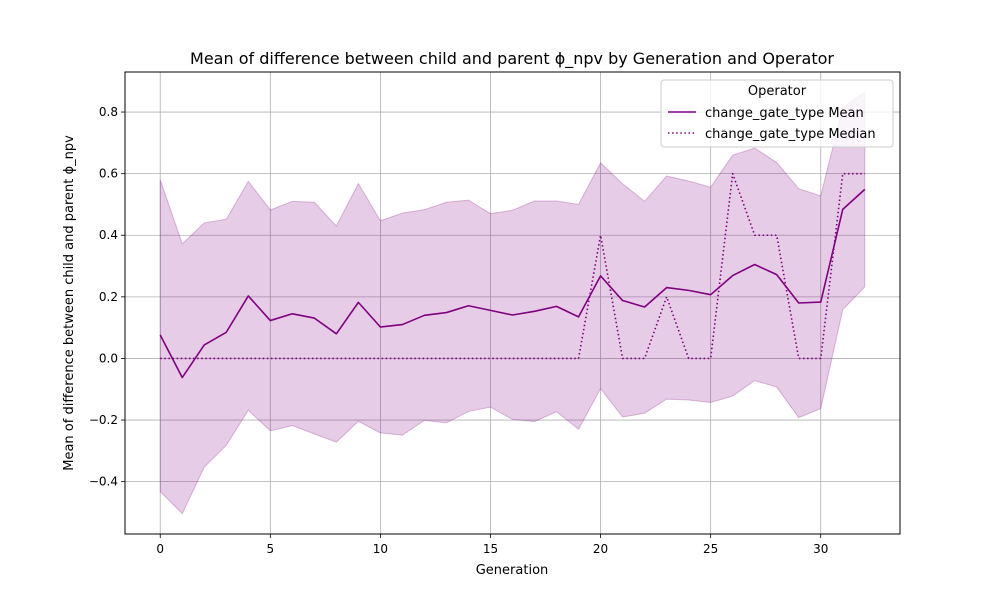  Describe the element at coordinates (777, 91) in the screenshot. I see `legend-title: Operator` at that location.